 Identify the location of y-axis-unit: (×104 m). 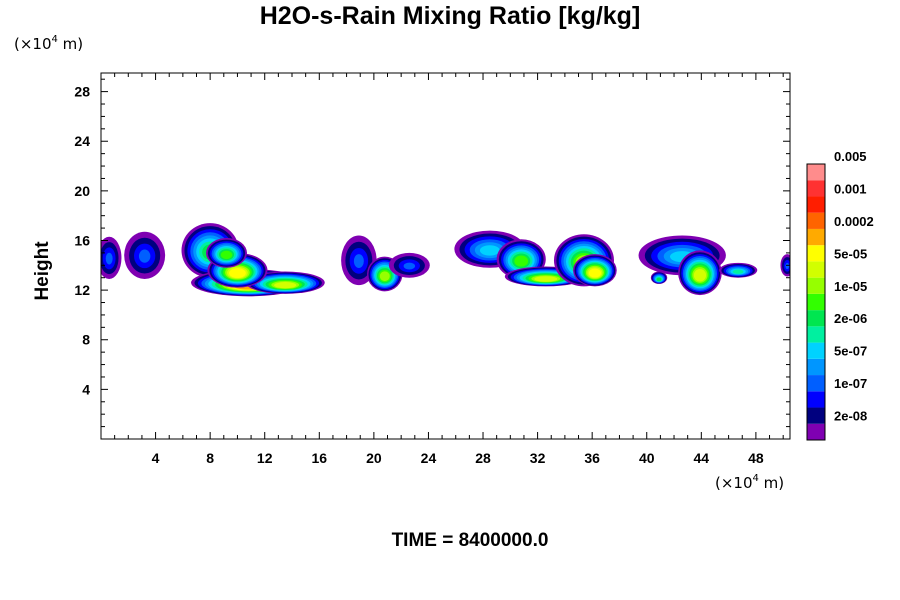
(49, 43).